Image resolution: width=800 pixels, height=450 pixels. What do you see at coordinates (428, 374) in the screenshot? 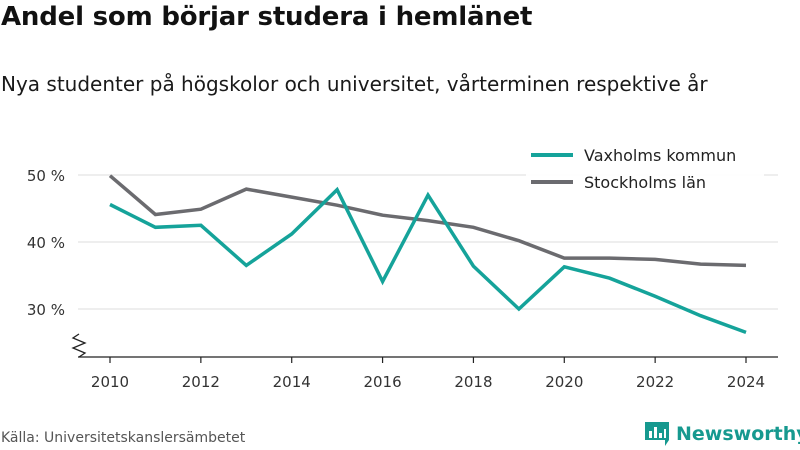
I see `x-axis-ticks: 2010 2012 2014 2016 2018 2020 2022 2024` at bounding box center [428, 374].